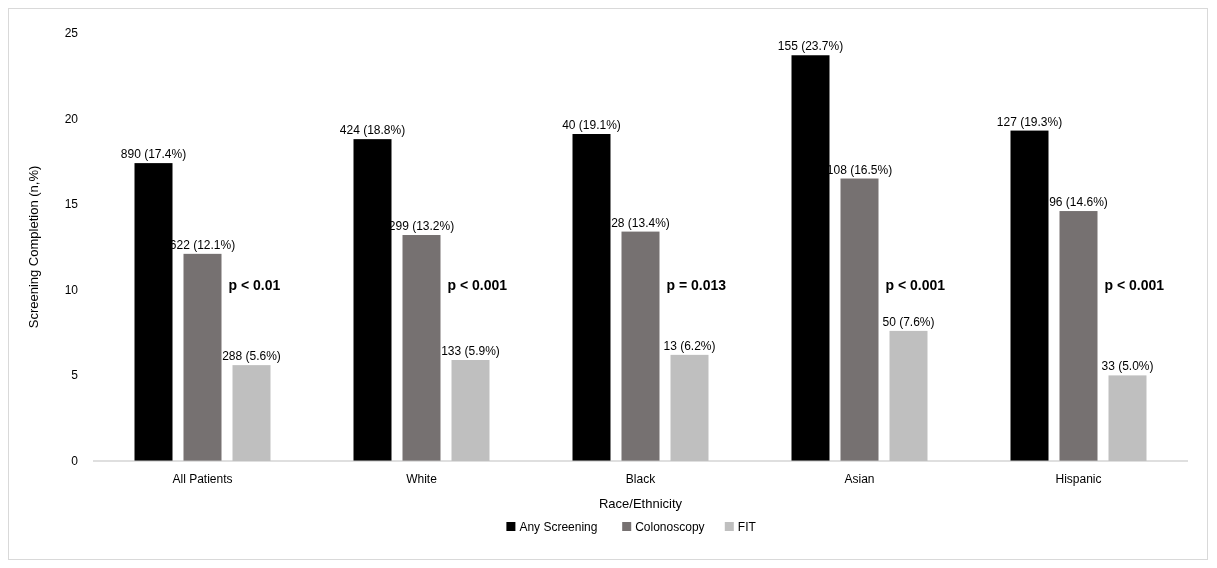 The image size is (1217, 568). Describe the element at coordinates (1078, 479) in the screenshot. I see `x-tick-label: Hispanic` at that location.